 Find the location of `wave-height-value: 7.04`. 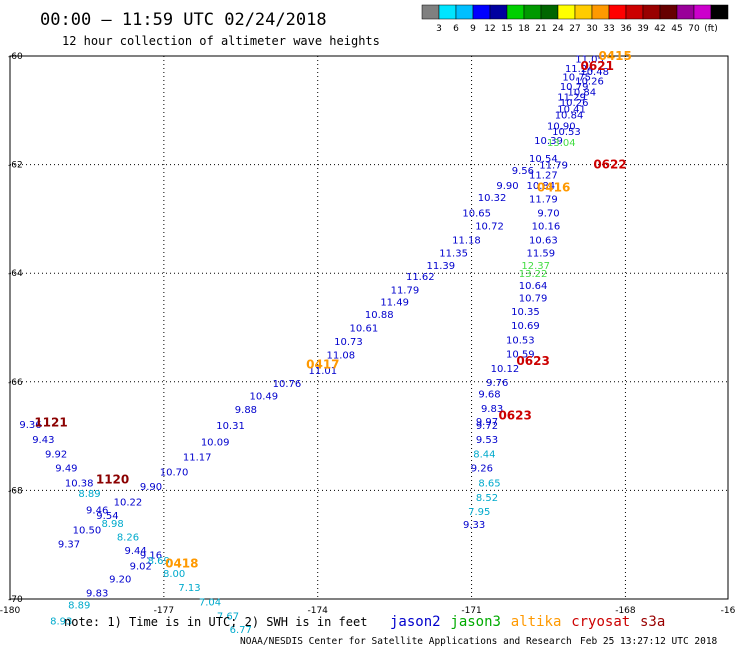

wave-height-value: 7.04 is located at coordinates (210, 603).